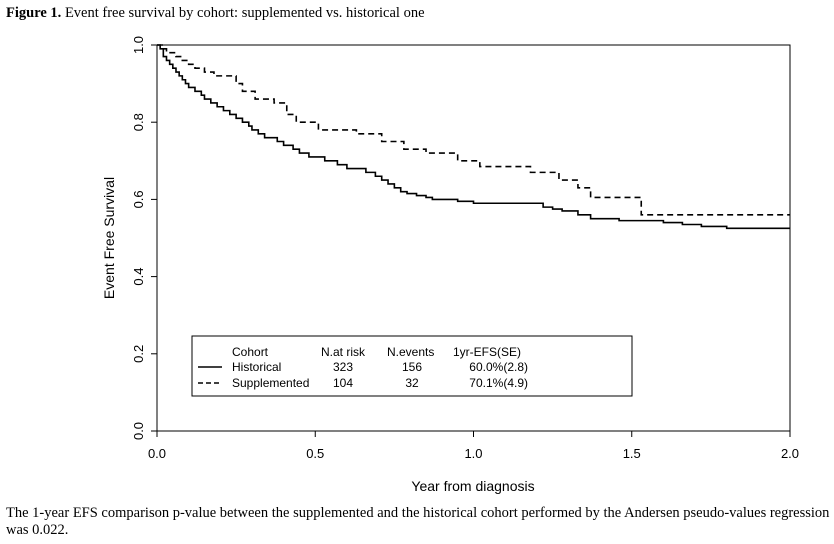 This screenshot has height=544, width=834. I want to click on x-tick-label: 2.0, so click(790, 453).